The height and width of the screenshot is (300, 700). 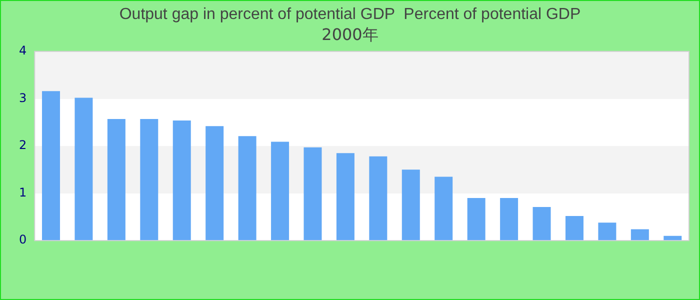 What do you see at coordinates (22, 239) in the screenshot?
I see `y-tick-label: 0` at bounding box center [22, 239].